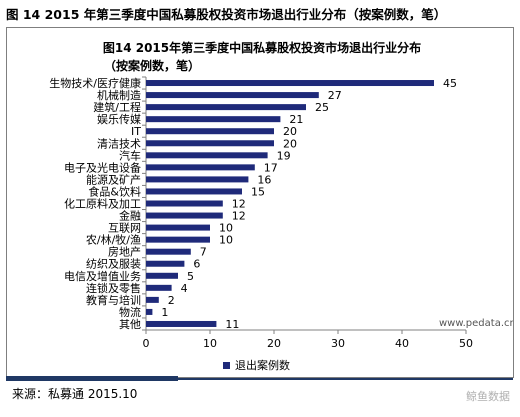  I want to click on x-tick-label: 0, so click(146, 343).